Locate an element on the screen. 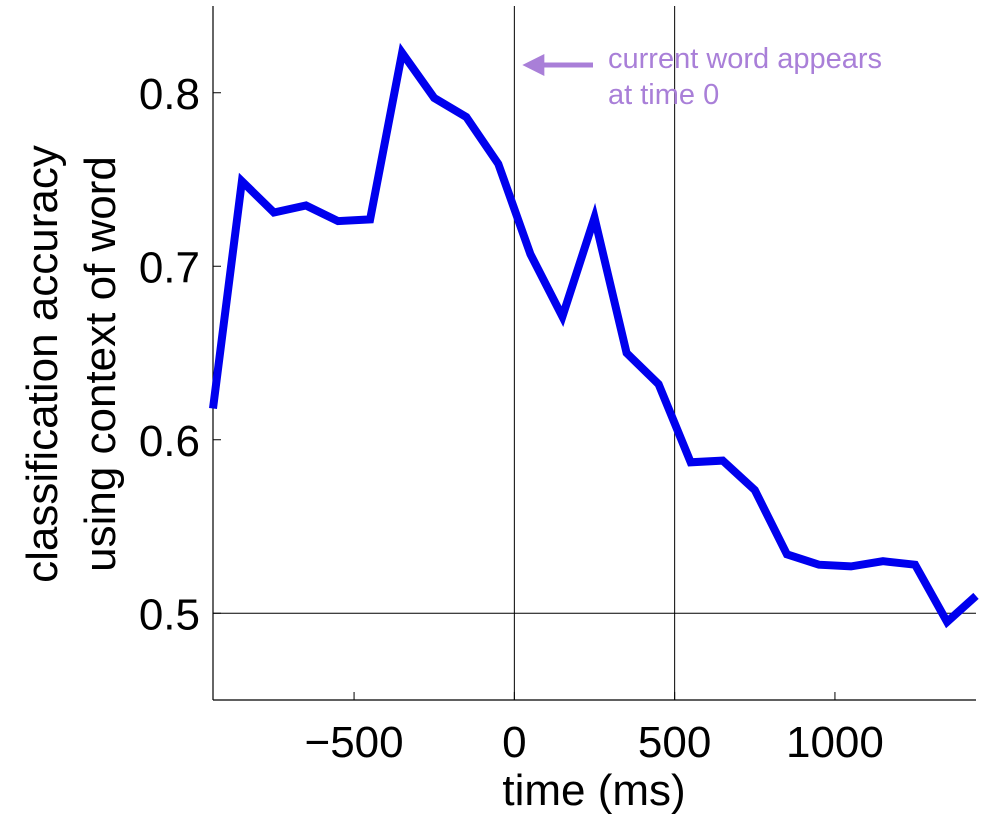 The width and height of the screenshot is (985, 816). x-axis-title: time (ms) is located at coordinates (593, 790).